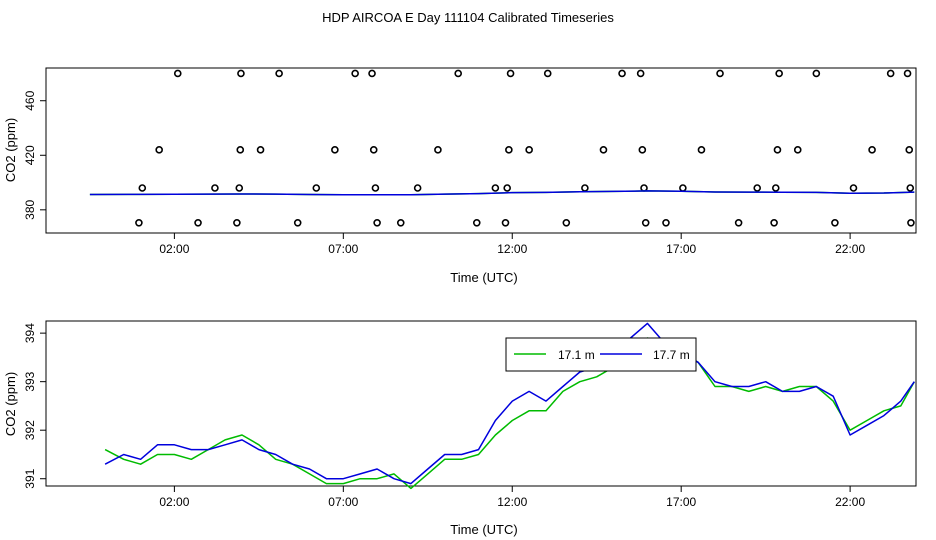 This screenshot has height=540, width=936. What do you see at coordinates (512, 502) in the screenshot?
I see `bottom-x-tick-label: 12:00` at bounding box center [512, 502].